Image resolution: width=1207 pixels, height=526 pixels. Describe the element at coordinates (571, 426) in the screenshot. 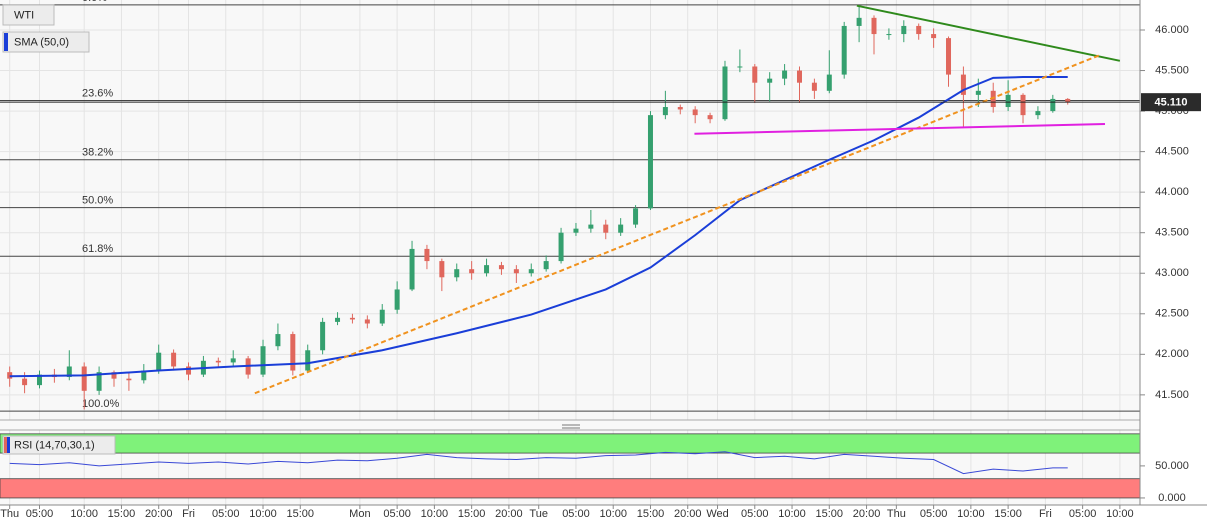

I see `panel-resize-handle` at that location.